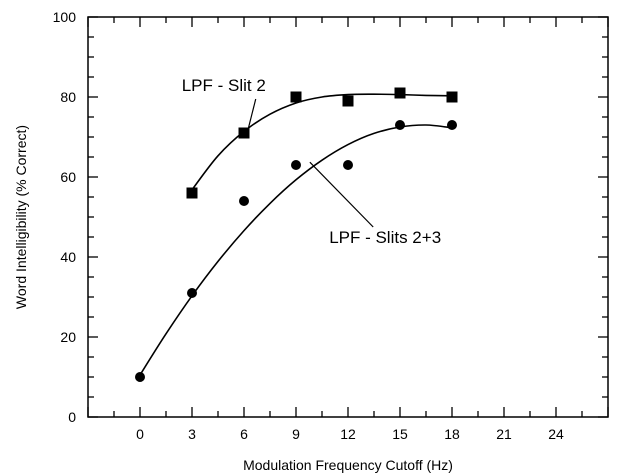  I want to click on y-tick-label: 0, so click(72, 417).